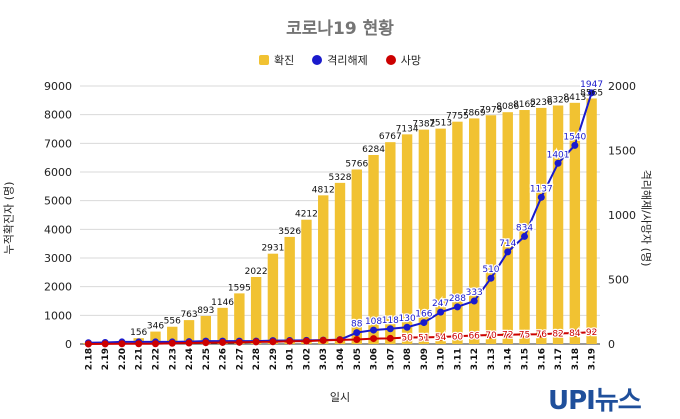 This screenshot has height=419, width=680. What do you see at coordinates (106, 359) in the screenshot?
I see `x-tick-label: 2.19` at bounding box center [106, 359].